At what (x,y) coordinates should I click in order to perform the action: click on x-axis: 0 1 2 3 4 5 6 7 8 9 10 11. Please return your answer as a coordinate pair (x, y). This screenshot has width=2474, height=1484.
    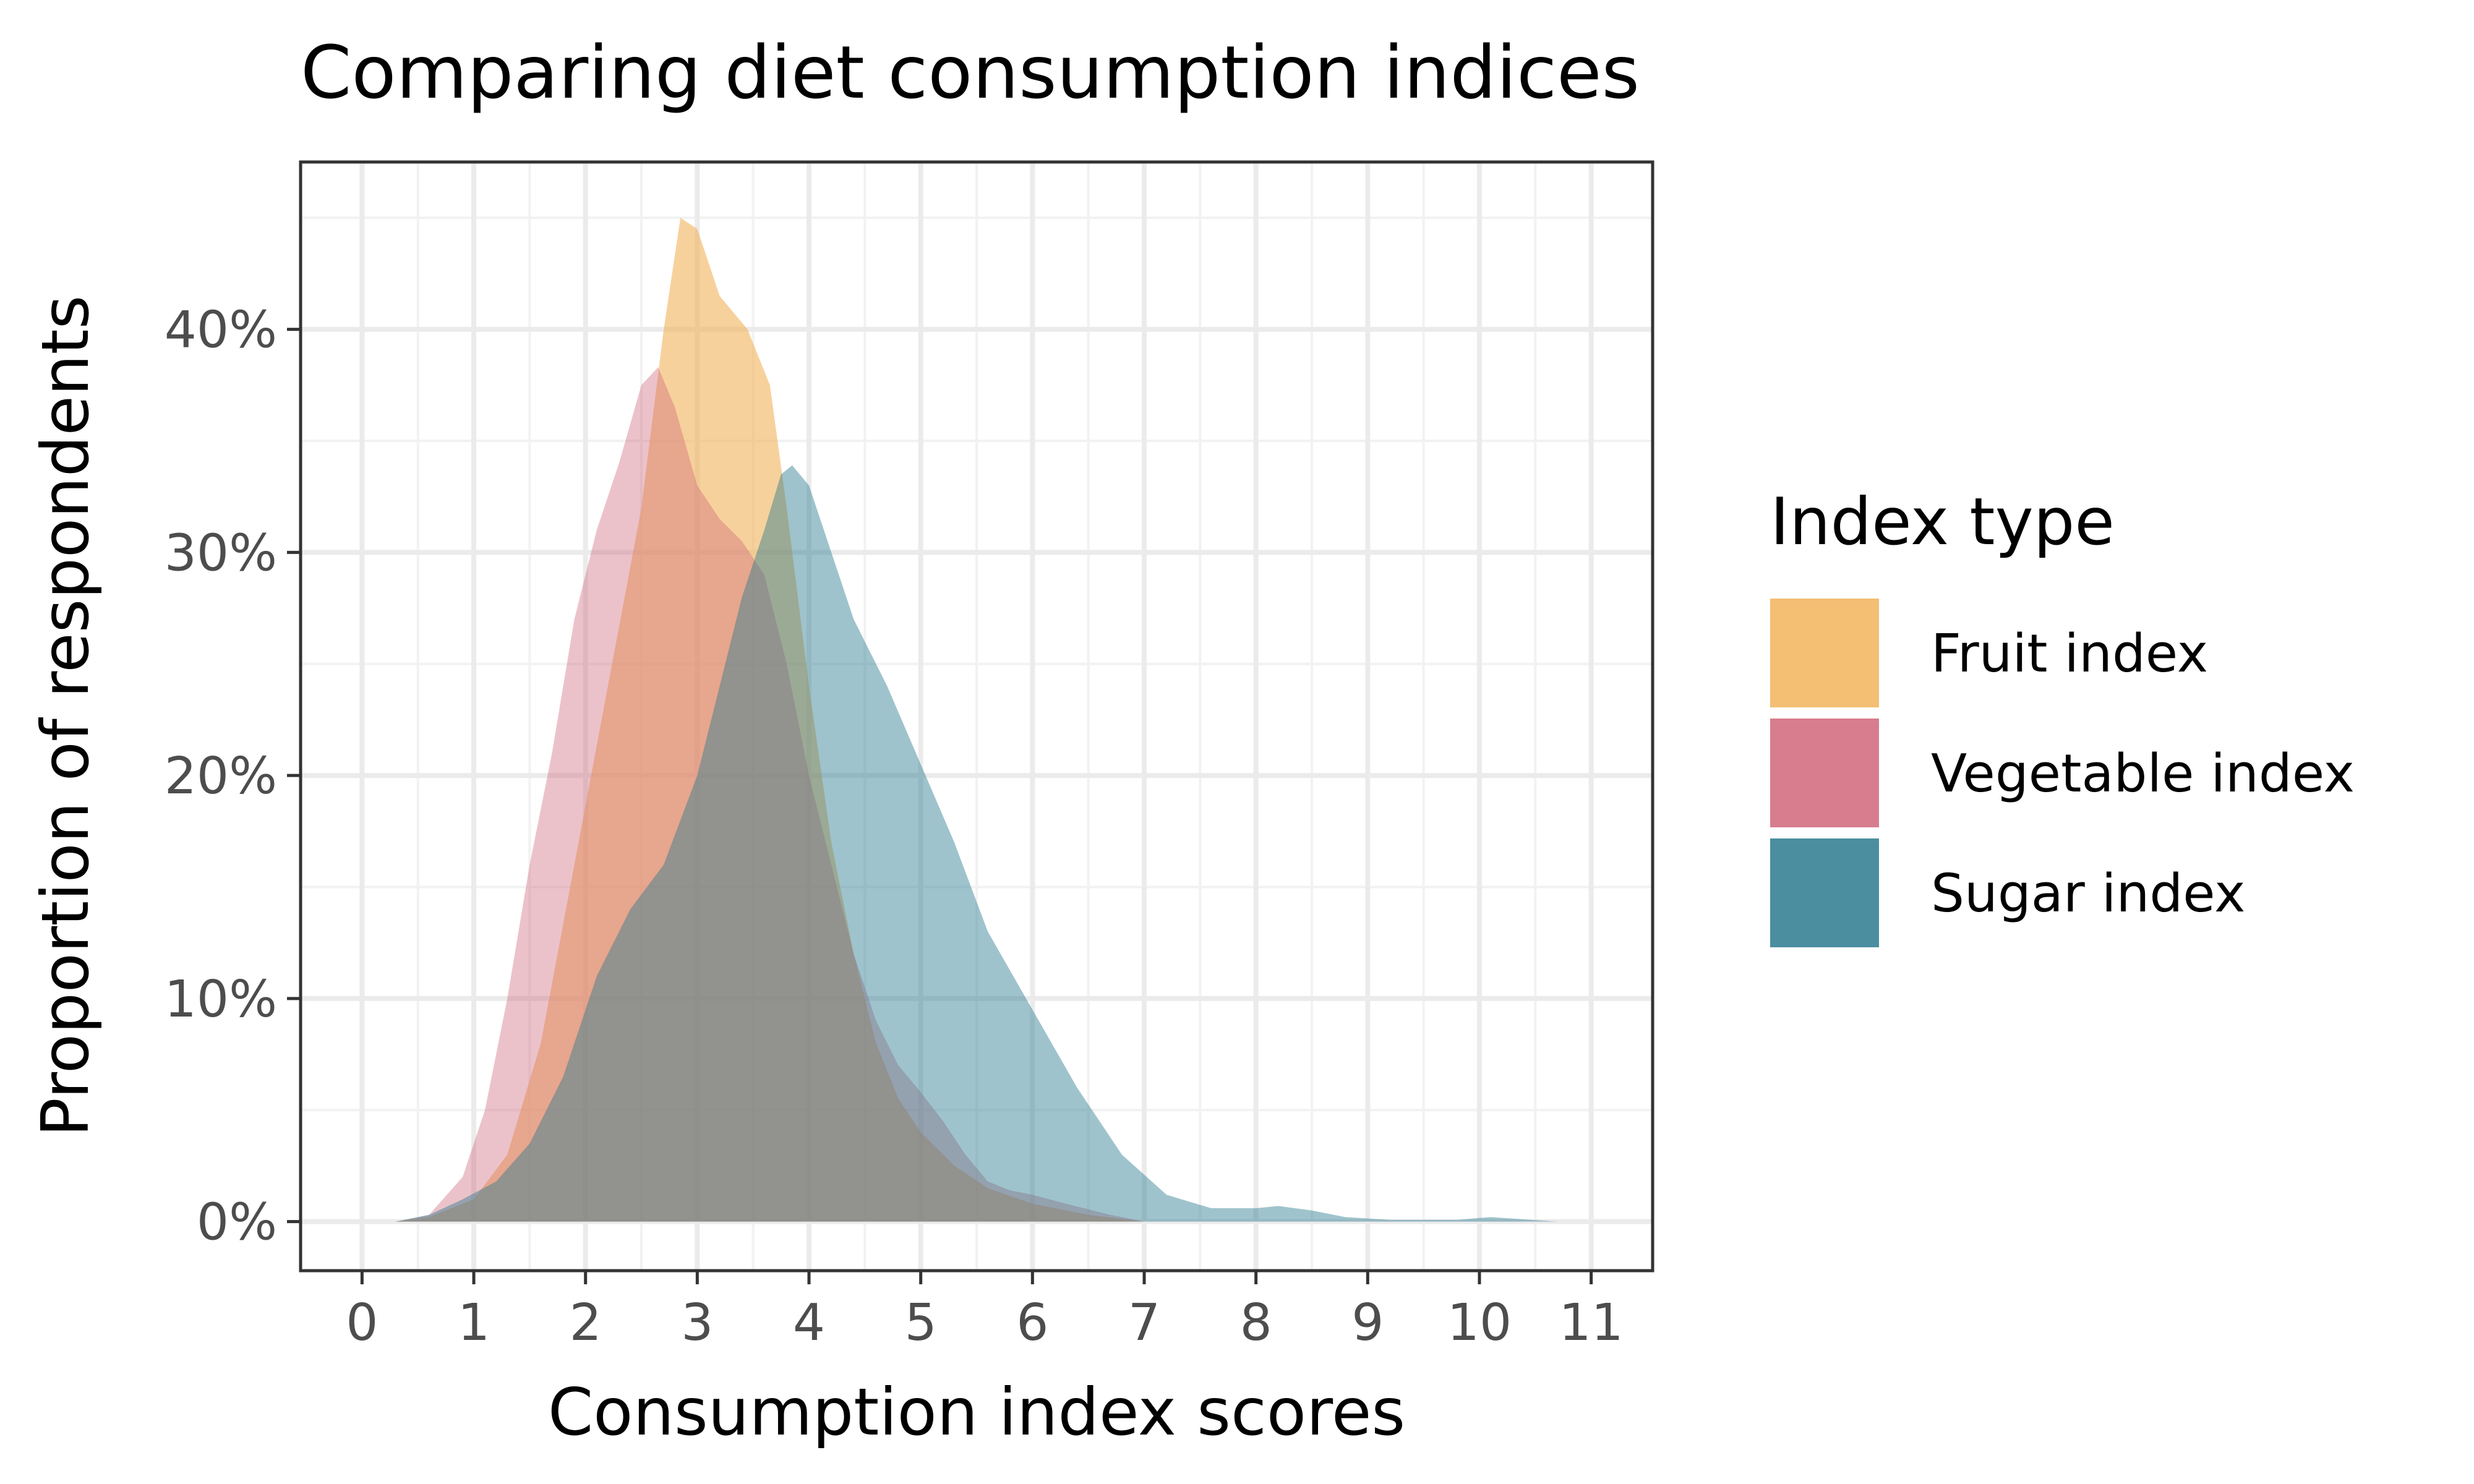
    Looking at the image, I should click on (985, 1311).